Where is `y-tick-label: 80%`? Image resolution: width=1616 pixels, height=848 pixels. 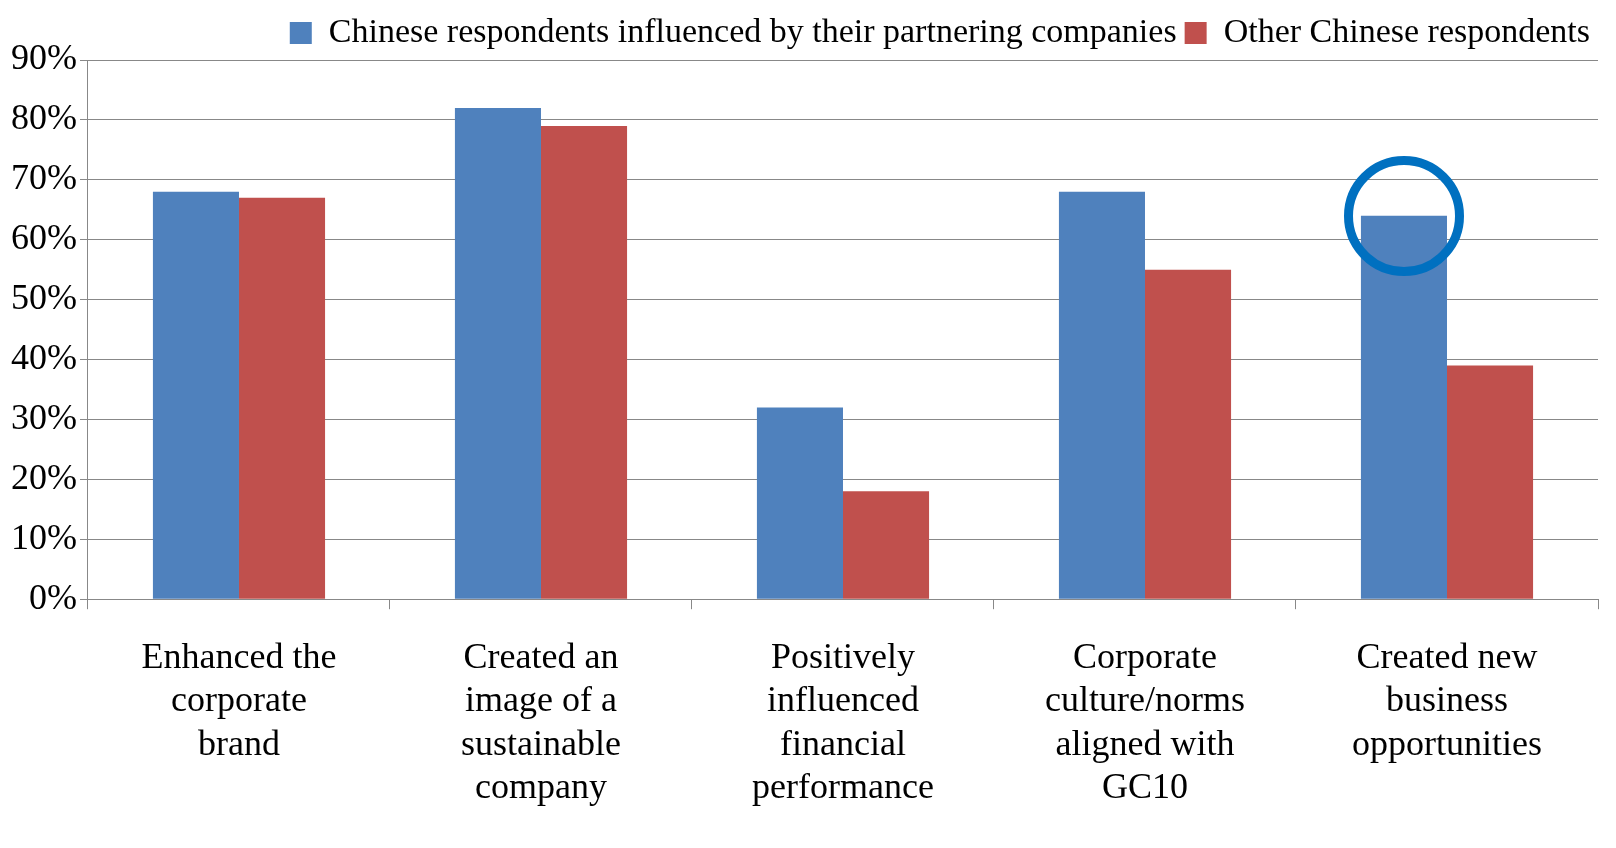
y-tick-label: 80% is located at coordinates (43, 117).